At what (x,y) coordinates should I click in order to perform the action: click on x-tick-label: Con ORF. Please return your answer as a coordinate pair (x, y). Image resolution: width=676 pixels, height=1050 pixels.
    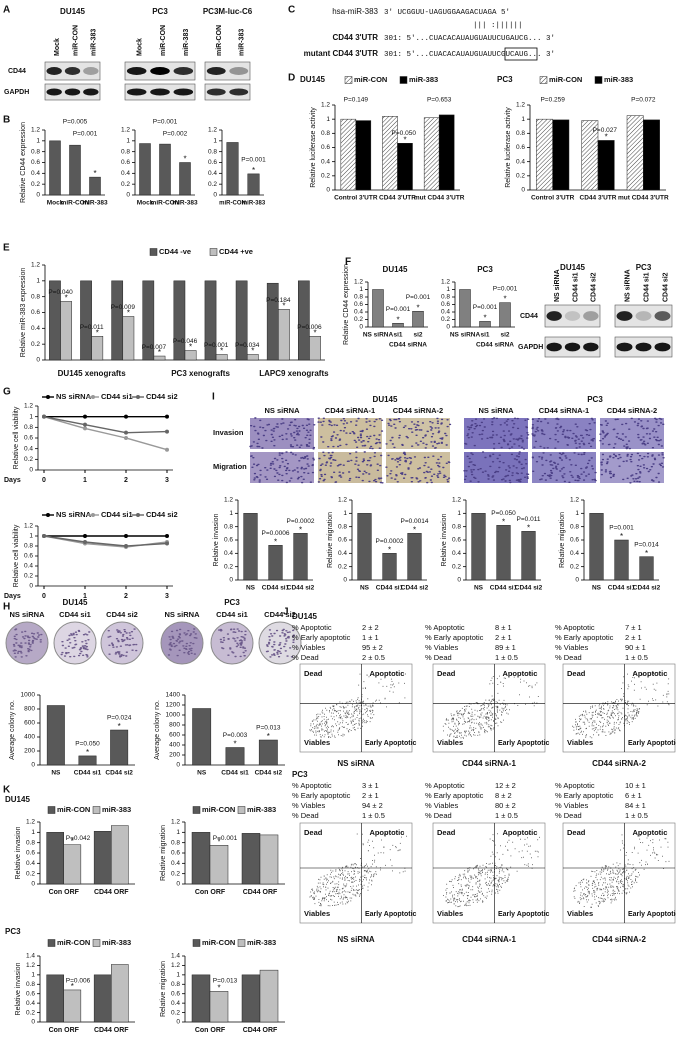
    Looking at the image, I should click on (210, 1030).